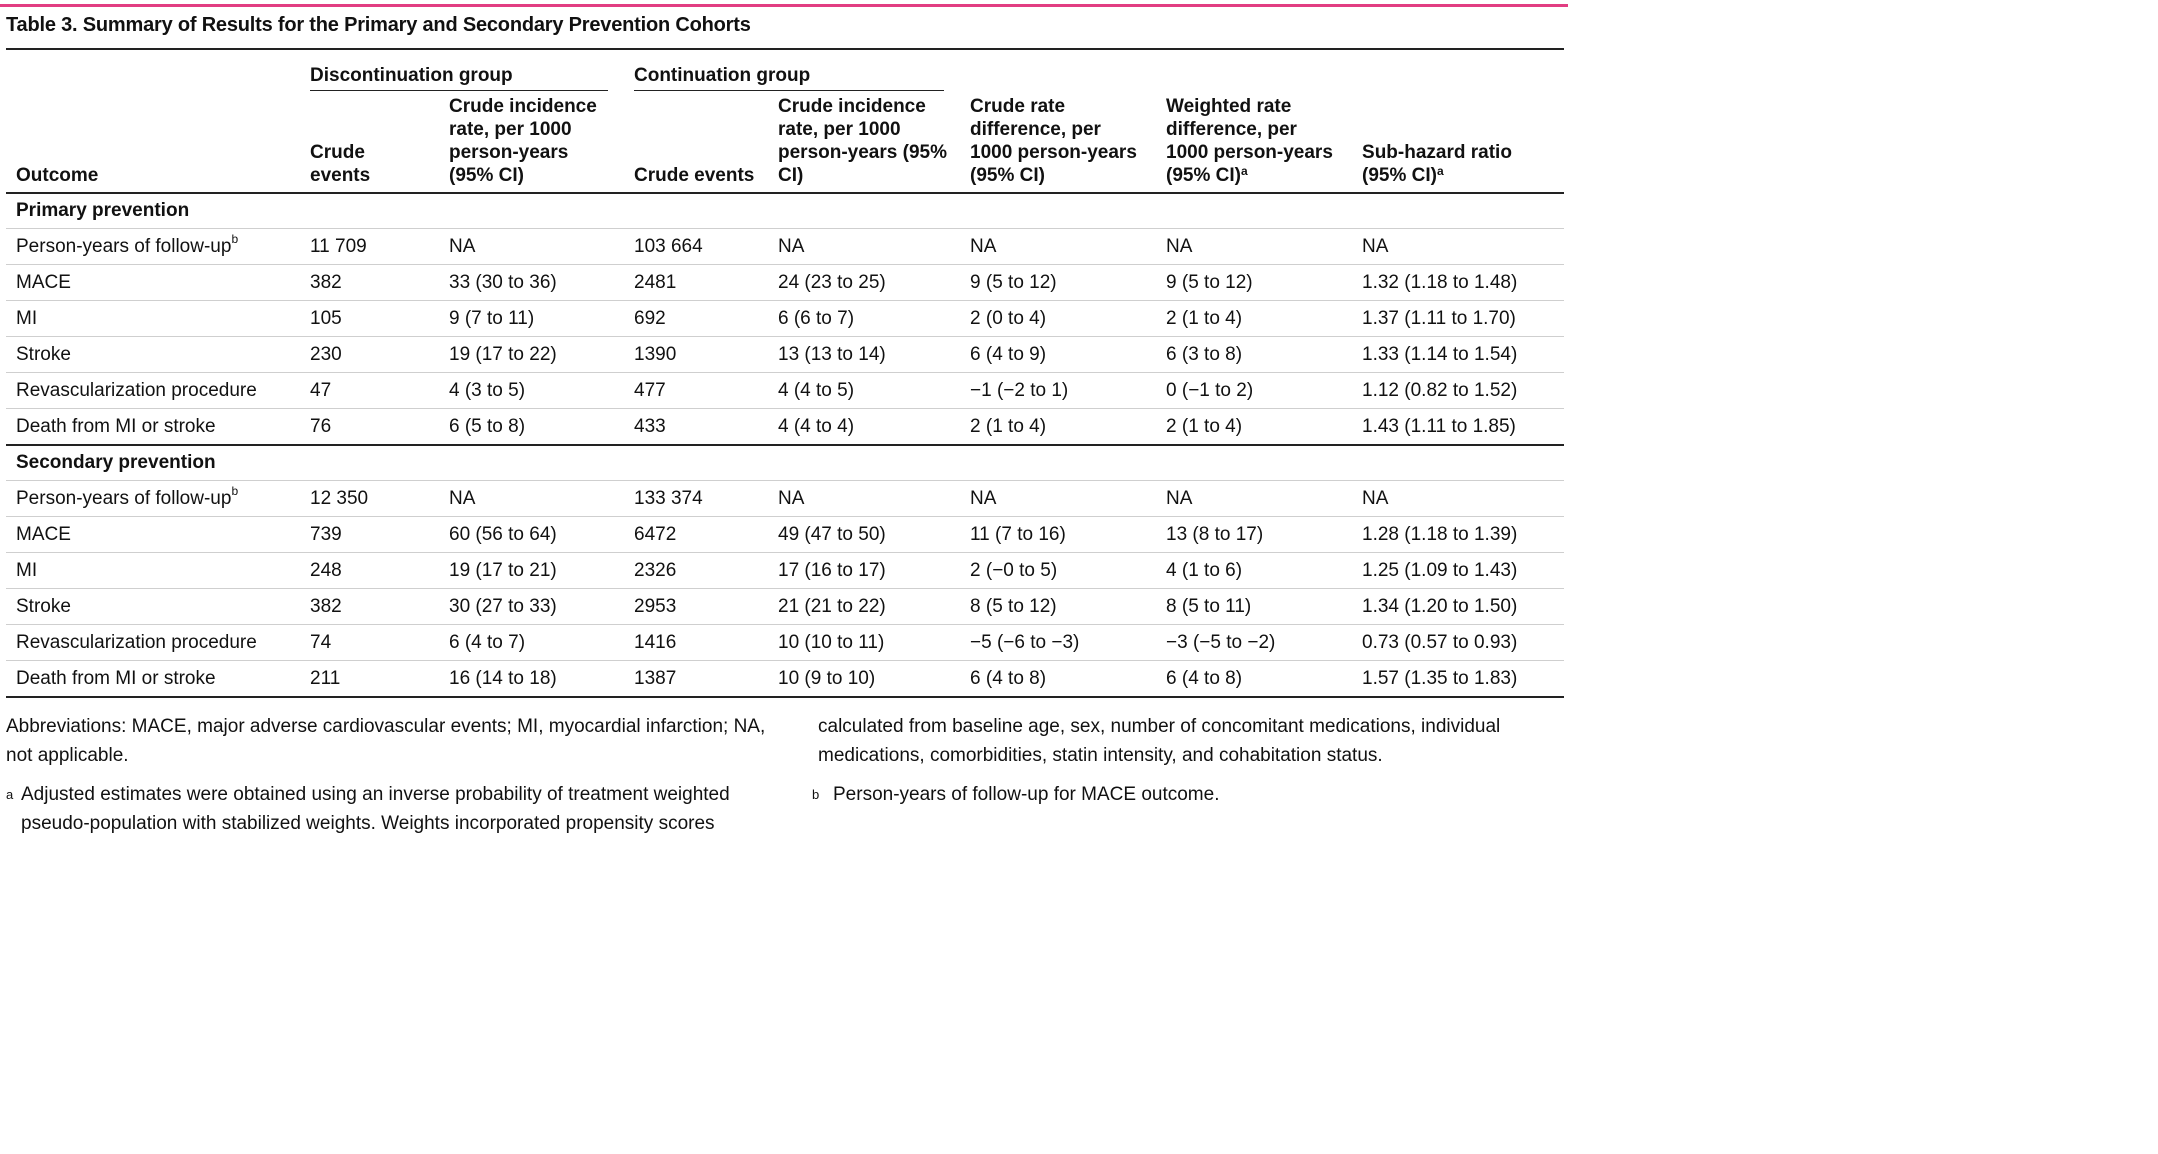 Image resolution: width=2158 pixels, height=1154 pixels. I want to click on cell-crude-rate-difference: 11 (7 to 16), so click(1058, 534).